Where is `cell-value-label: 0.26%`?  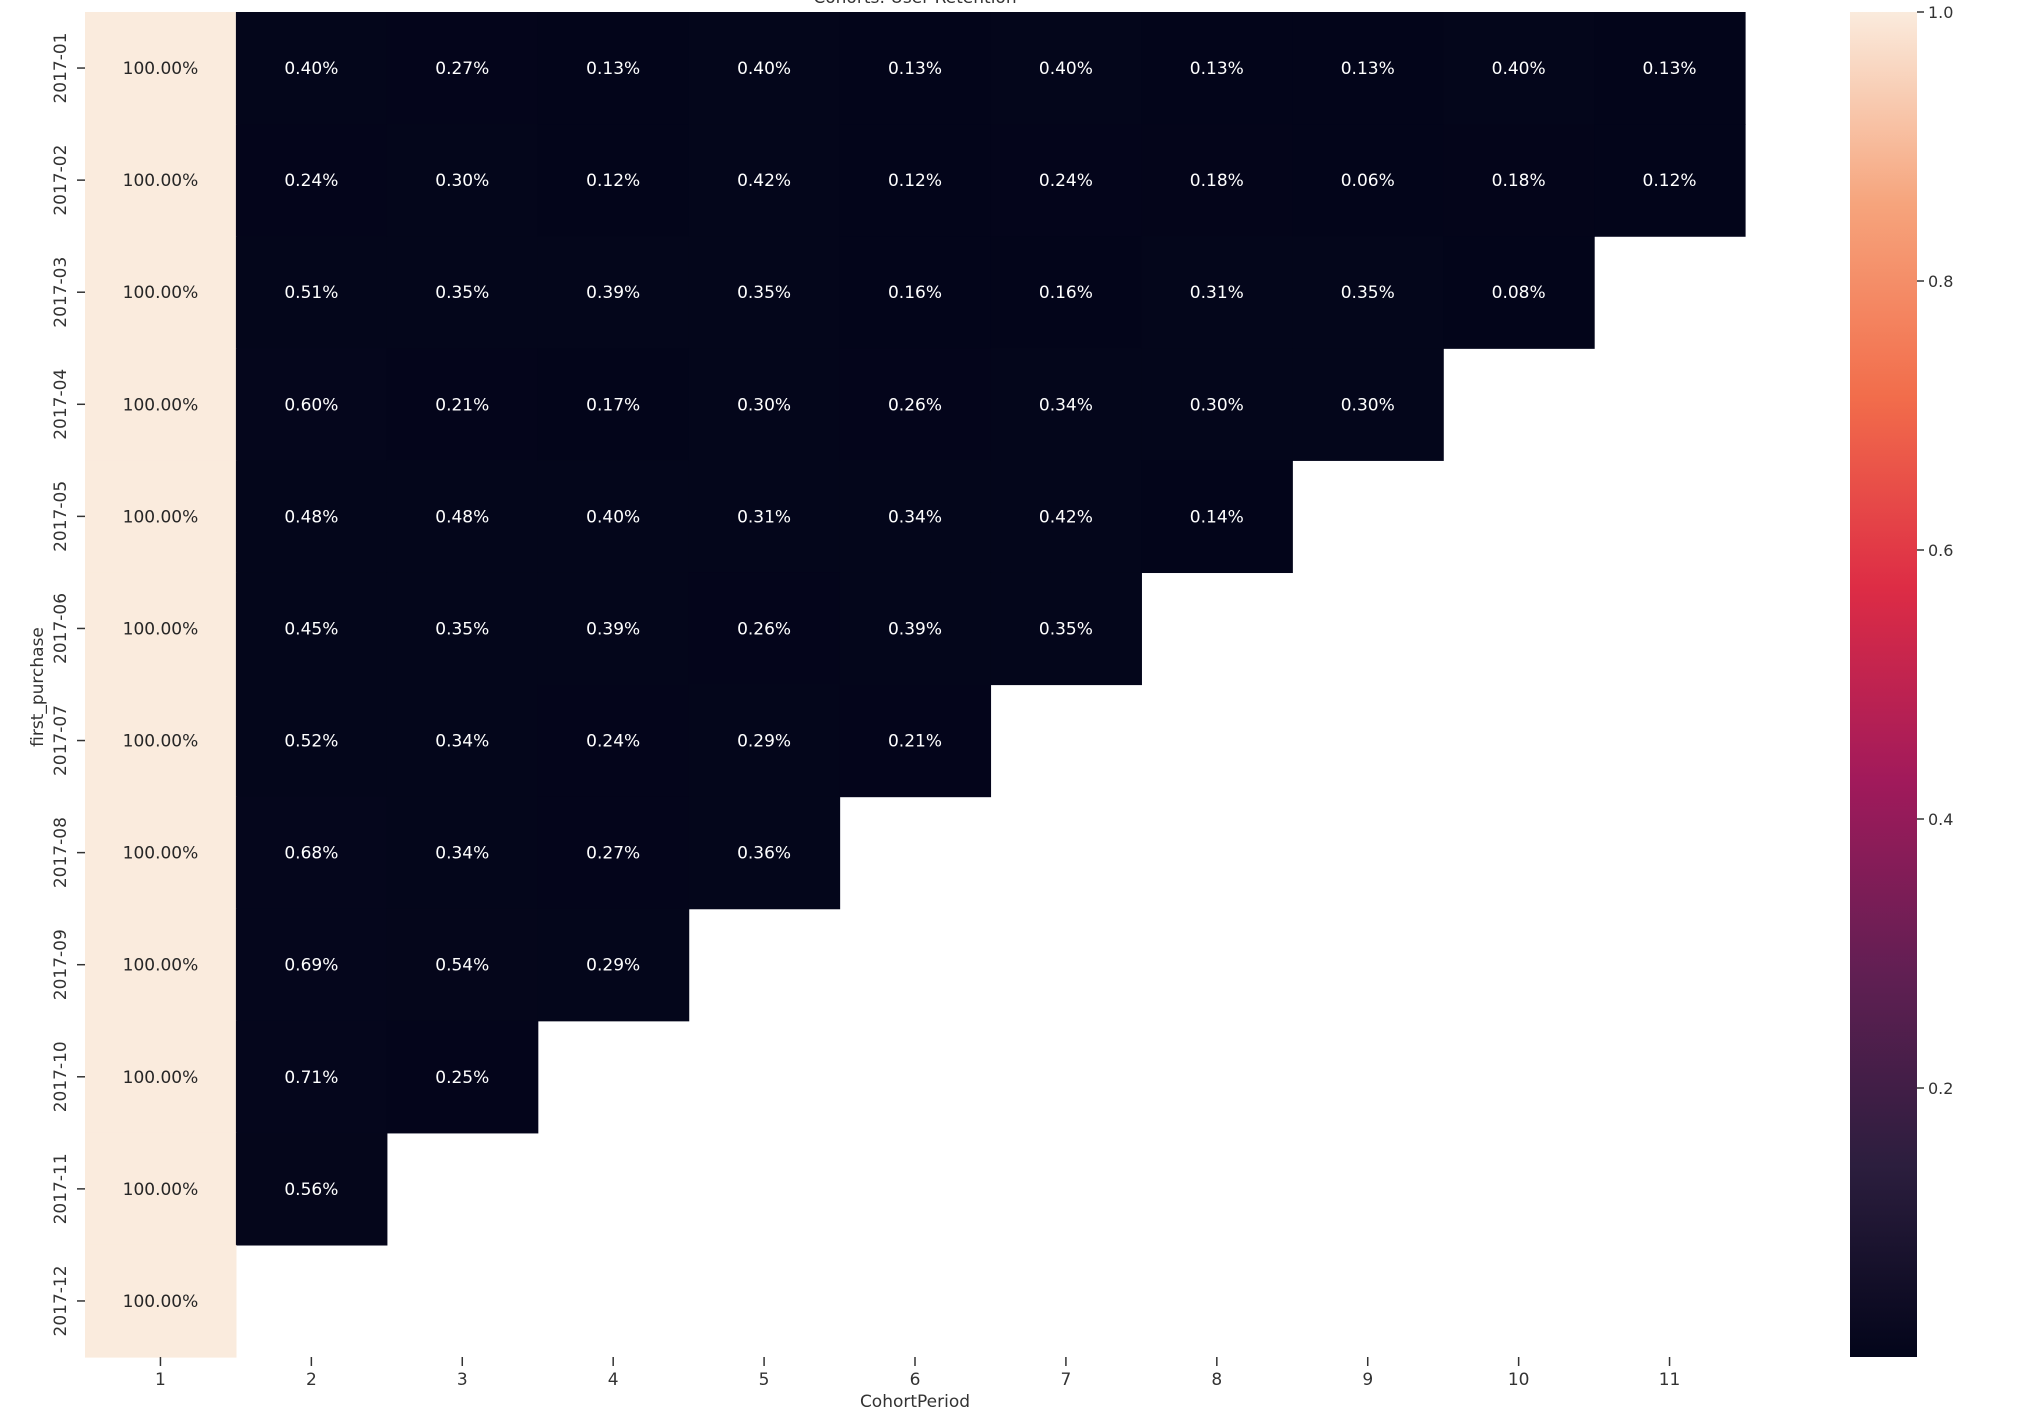 cell-value-label: 0.26% is located at coordinates (764, 629).